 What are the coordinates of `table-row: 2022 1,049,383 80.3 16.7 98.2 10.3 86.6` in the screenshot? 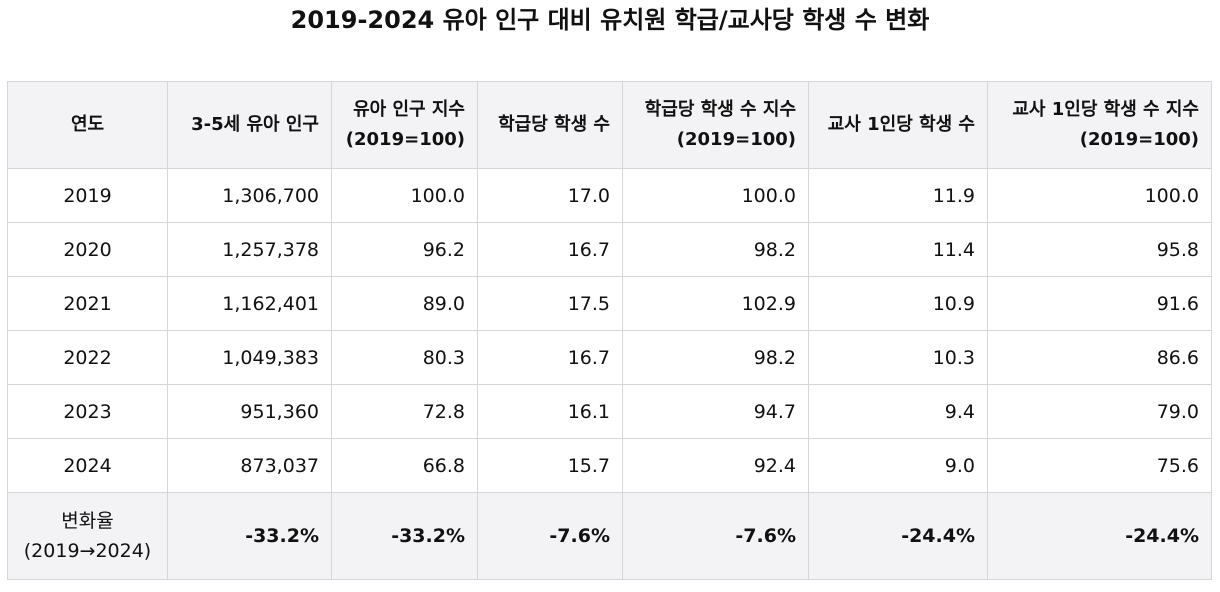 It's located at (609, 357).